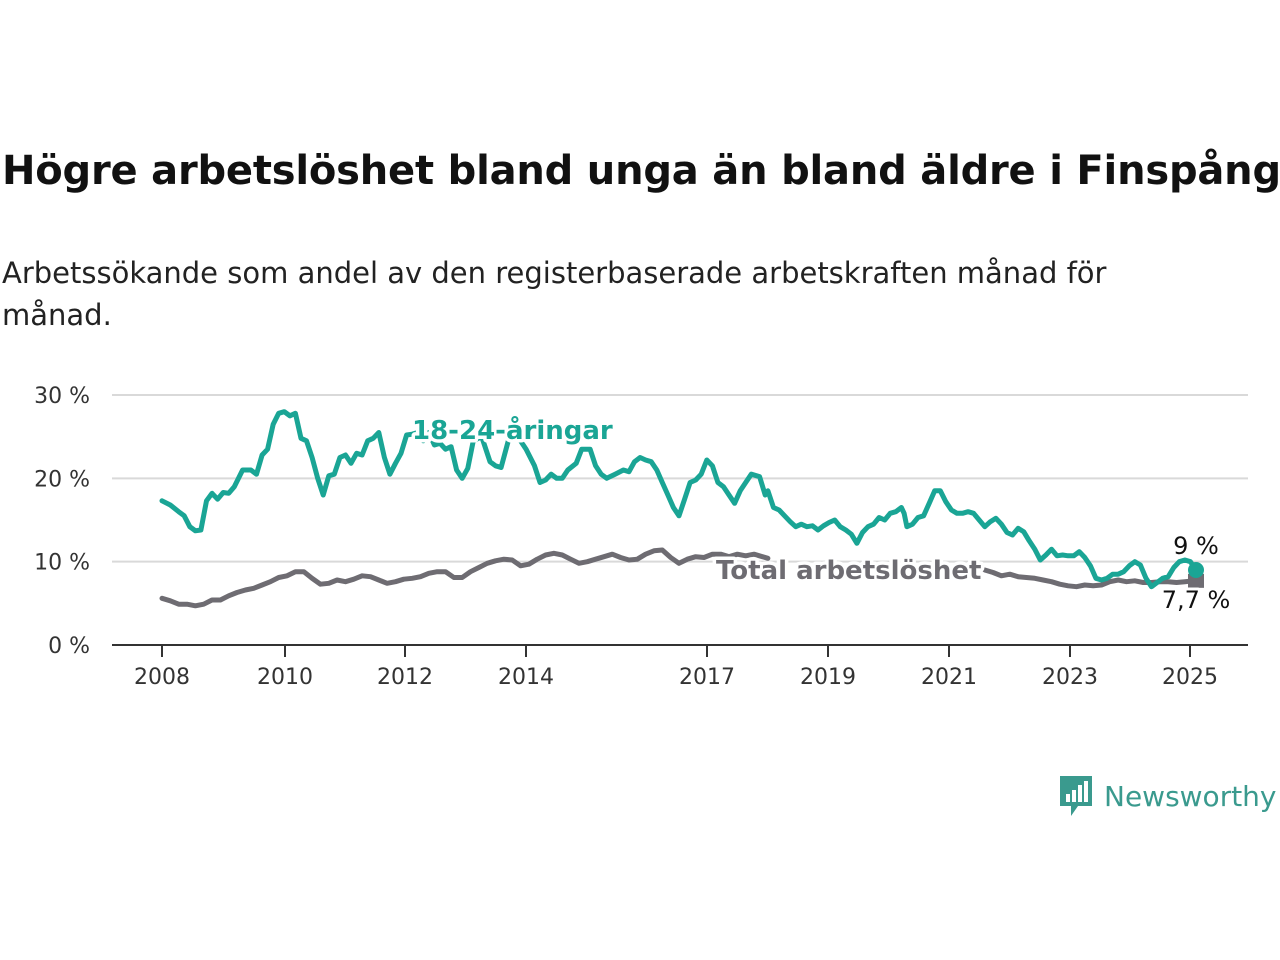 This screenshot has height=960, width=1280. I want to click on x-tick-label: 2014, so click(526, 677).